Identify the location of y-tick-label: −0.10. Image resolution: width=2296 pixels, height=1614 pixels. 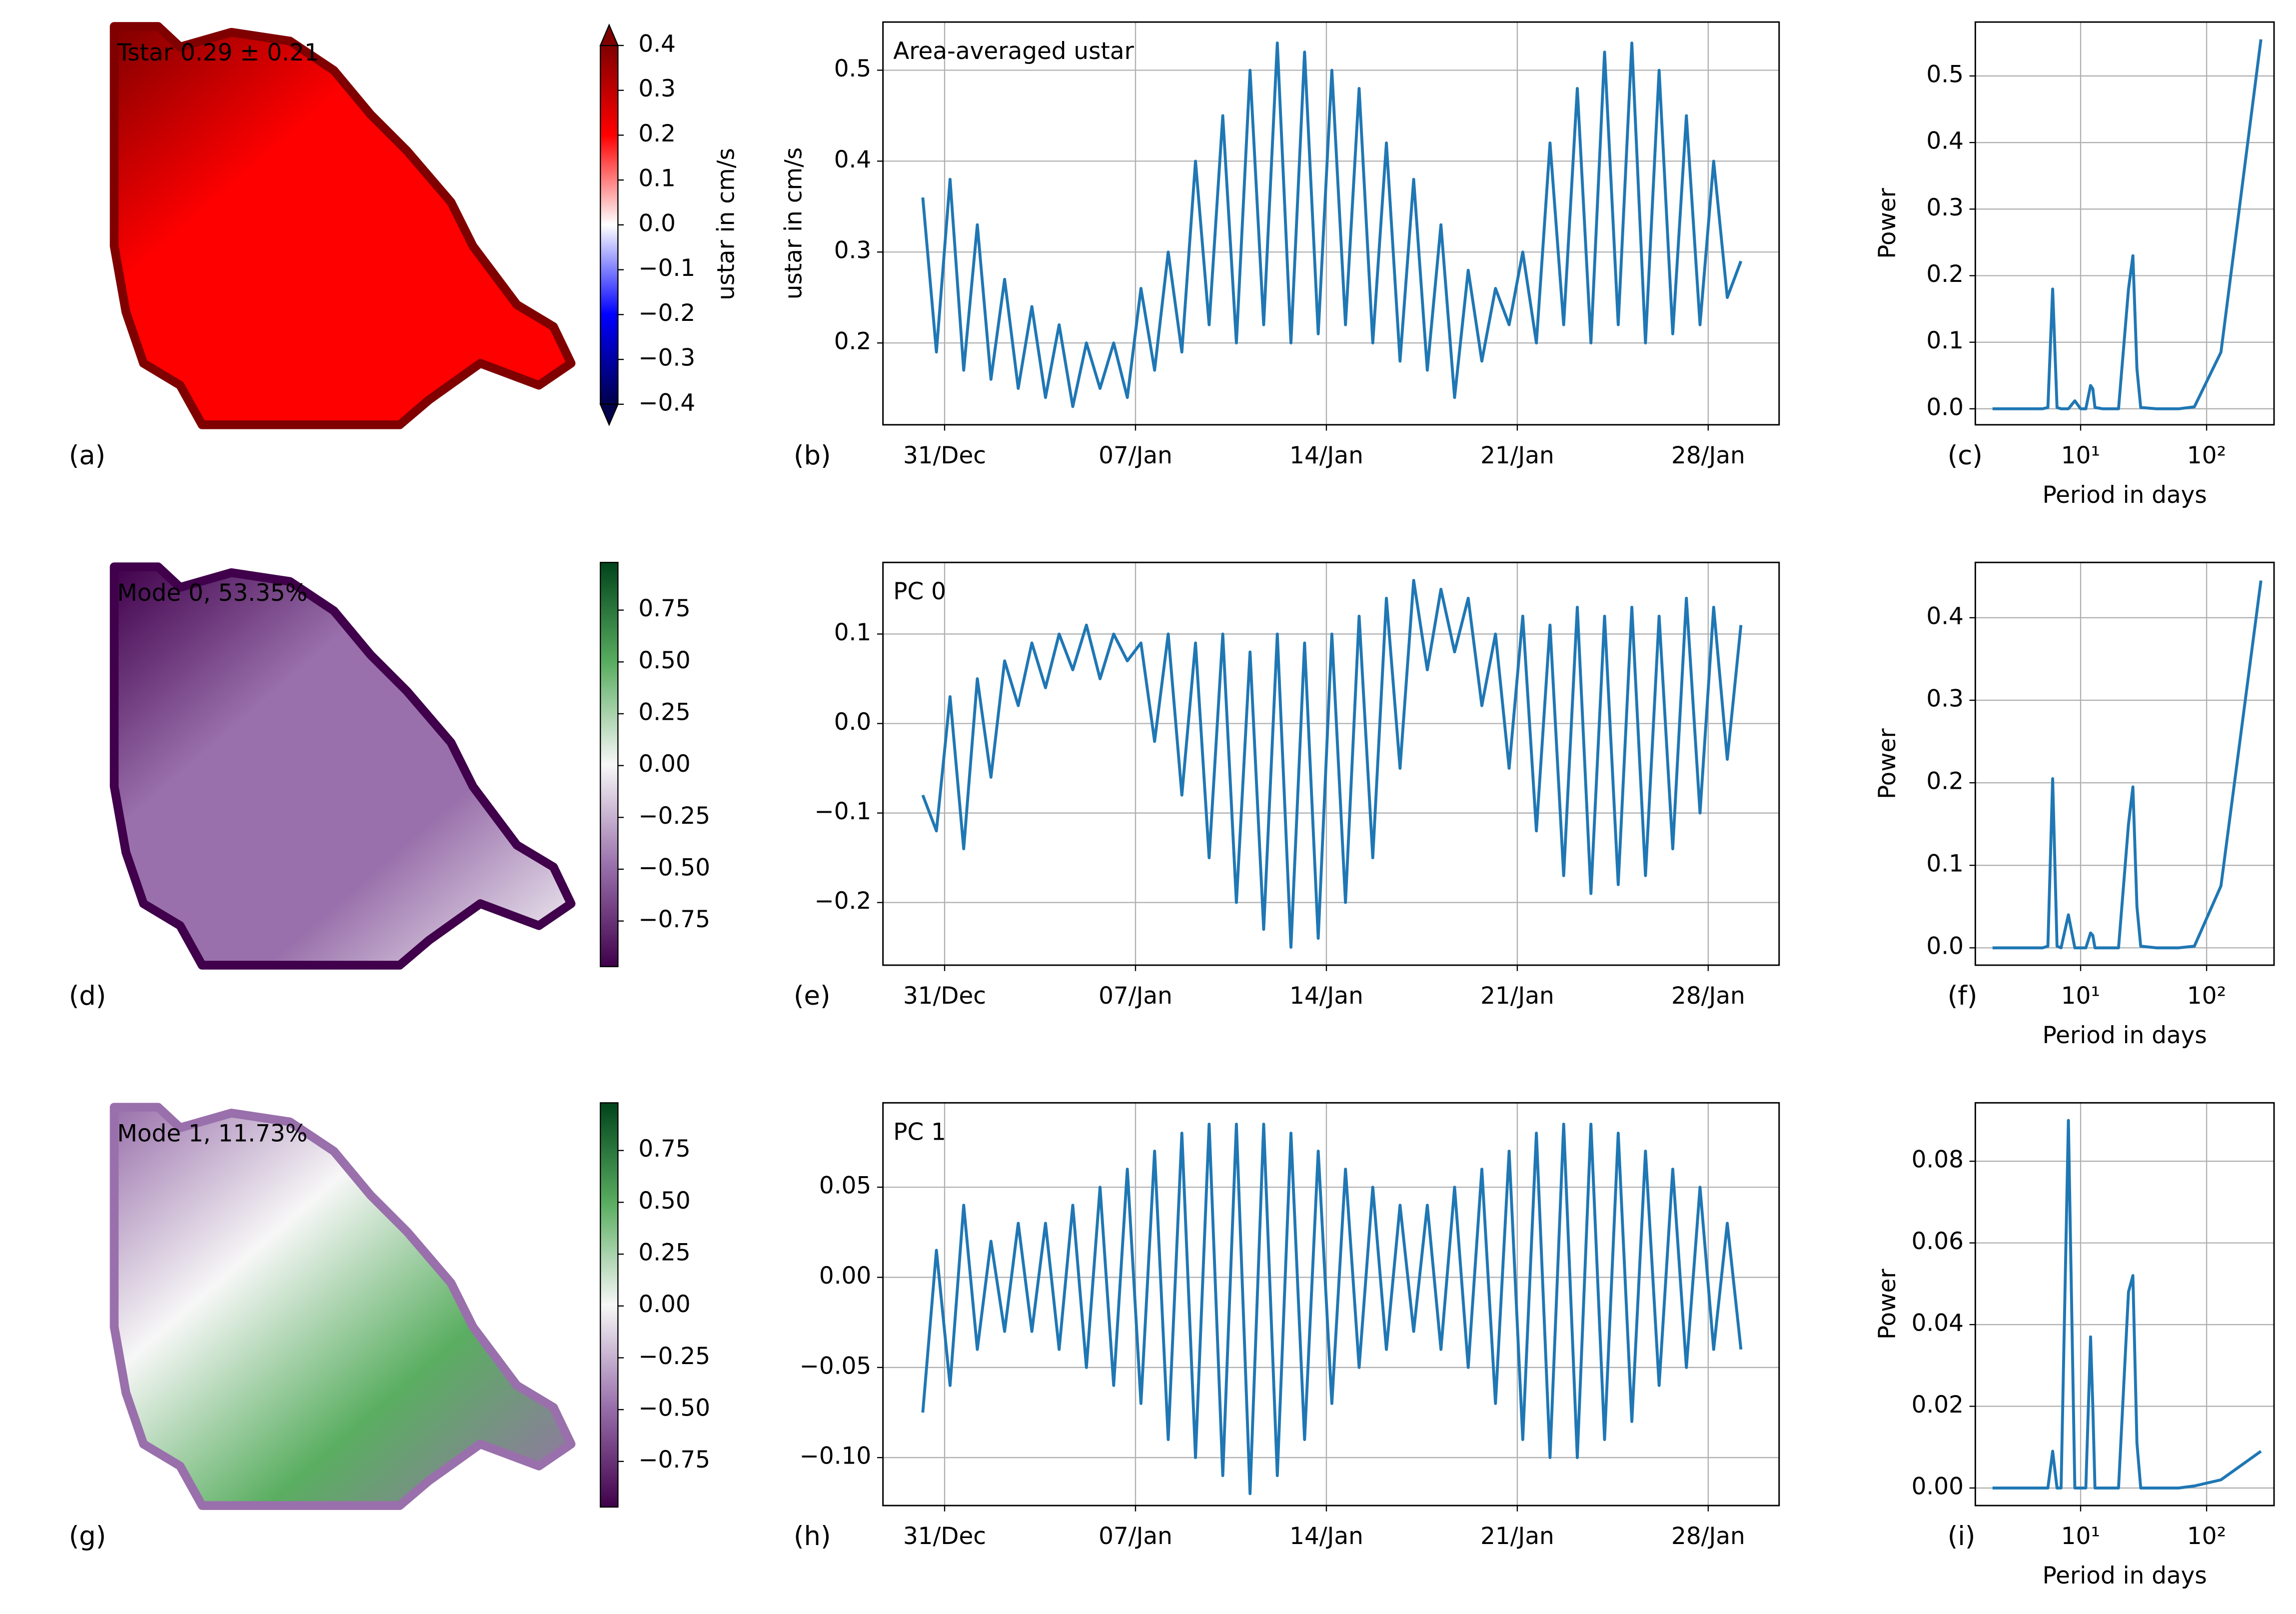
(836, 1456).